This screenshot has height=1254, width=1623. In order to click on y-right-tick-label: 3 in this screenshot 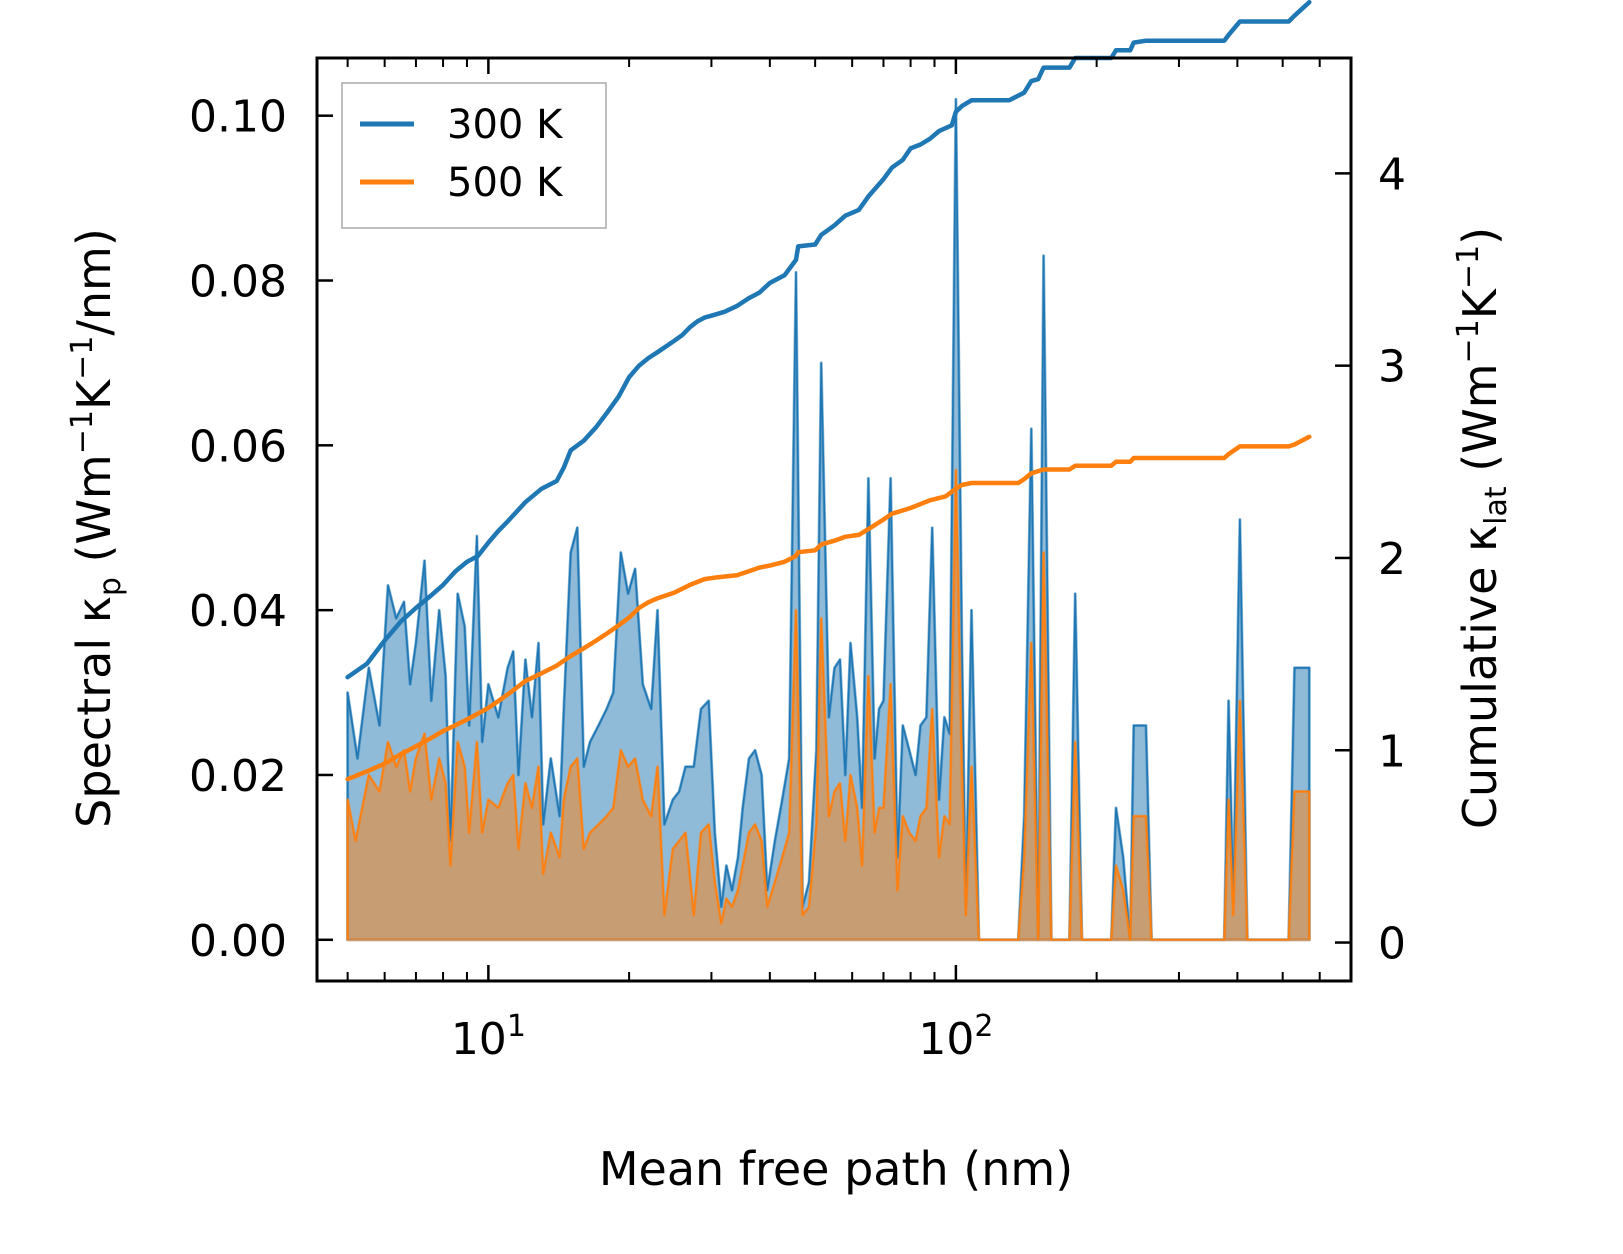, I will do `click(1392, 367)`.